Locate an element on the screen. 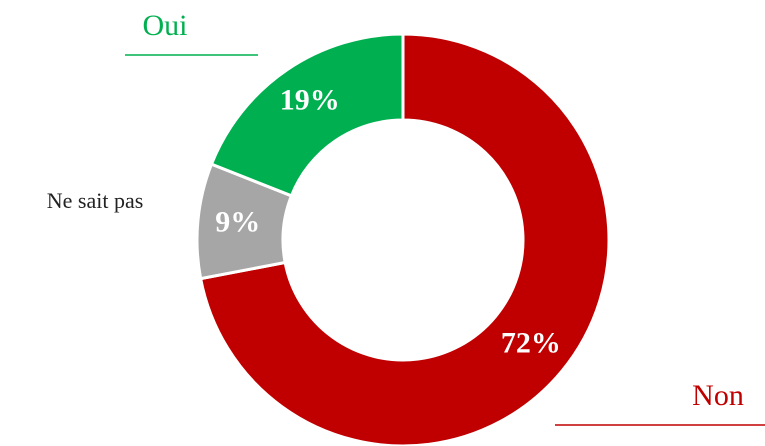  category-label: Ne sait pas is located at coordinates (95, 200).